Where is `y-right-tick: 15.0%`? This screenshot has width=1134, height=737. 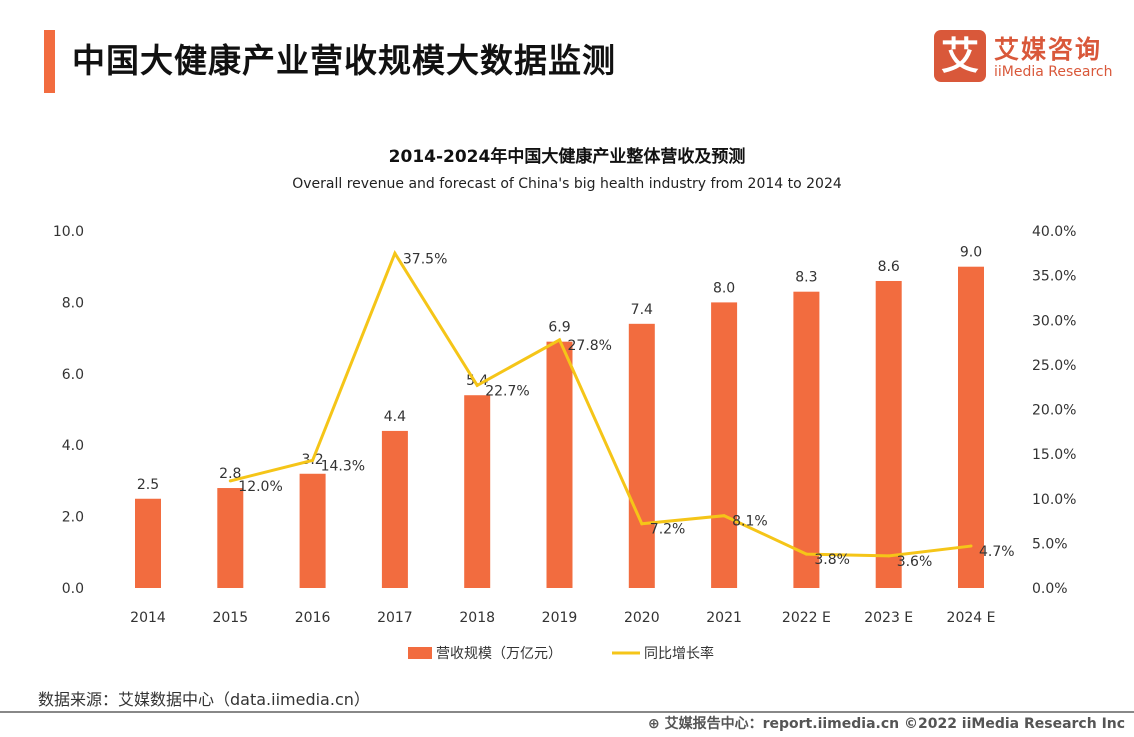 y-right-tick: 15.0% is located at coordinates (1054, 455).